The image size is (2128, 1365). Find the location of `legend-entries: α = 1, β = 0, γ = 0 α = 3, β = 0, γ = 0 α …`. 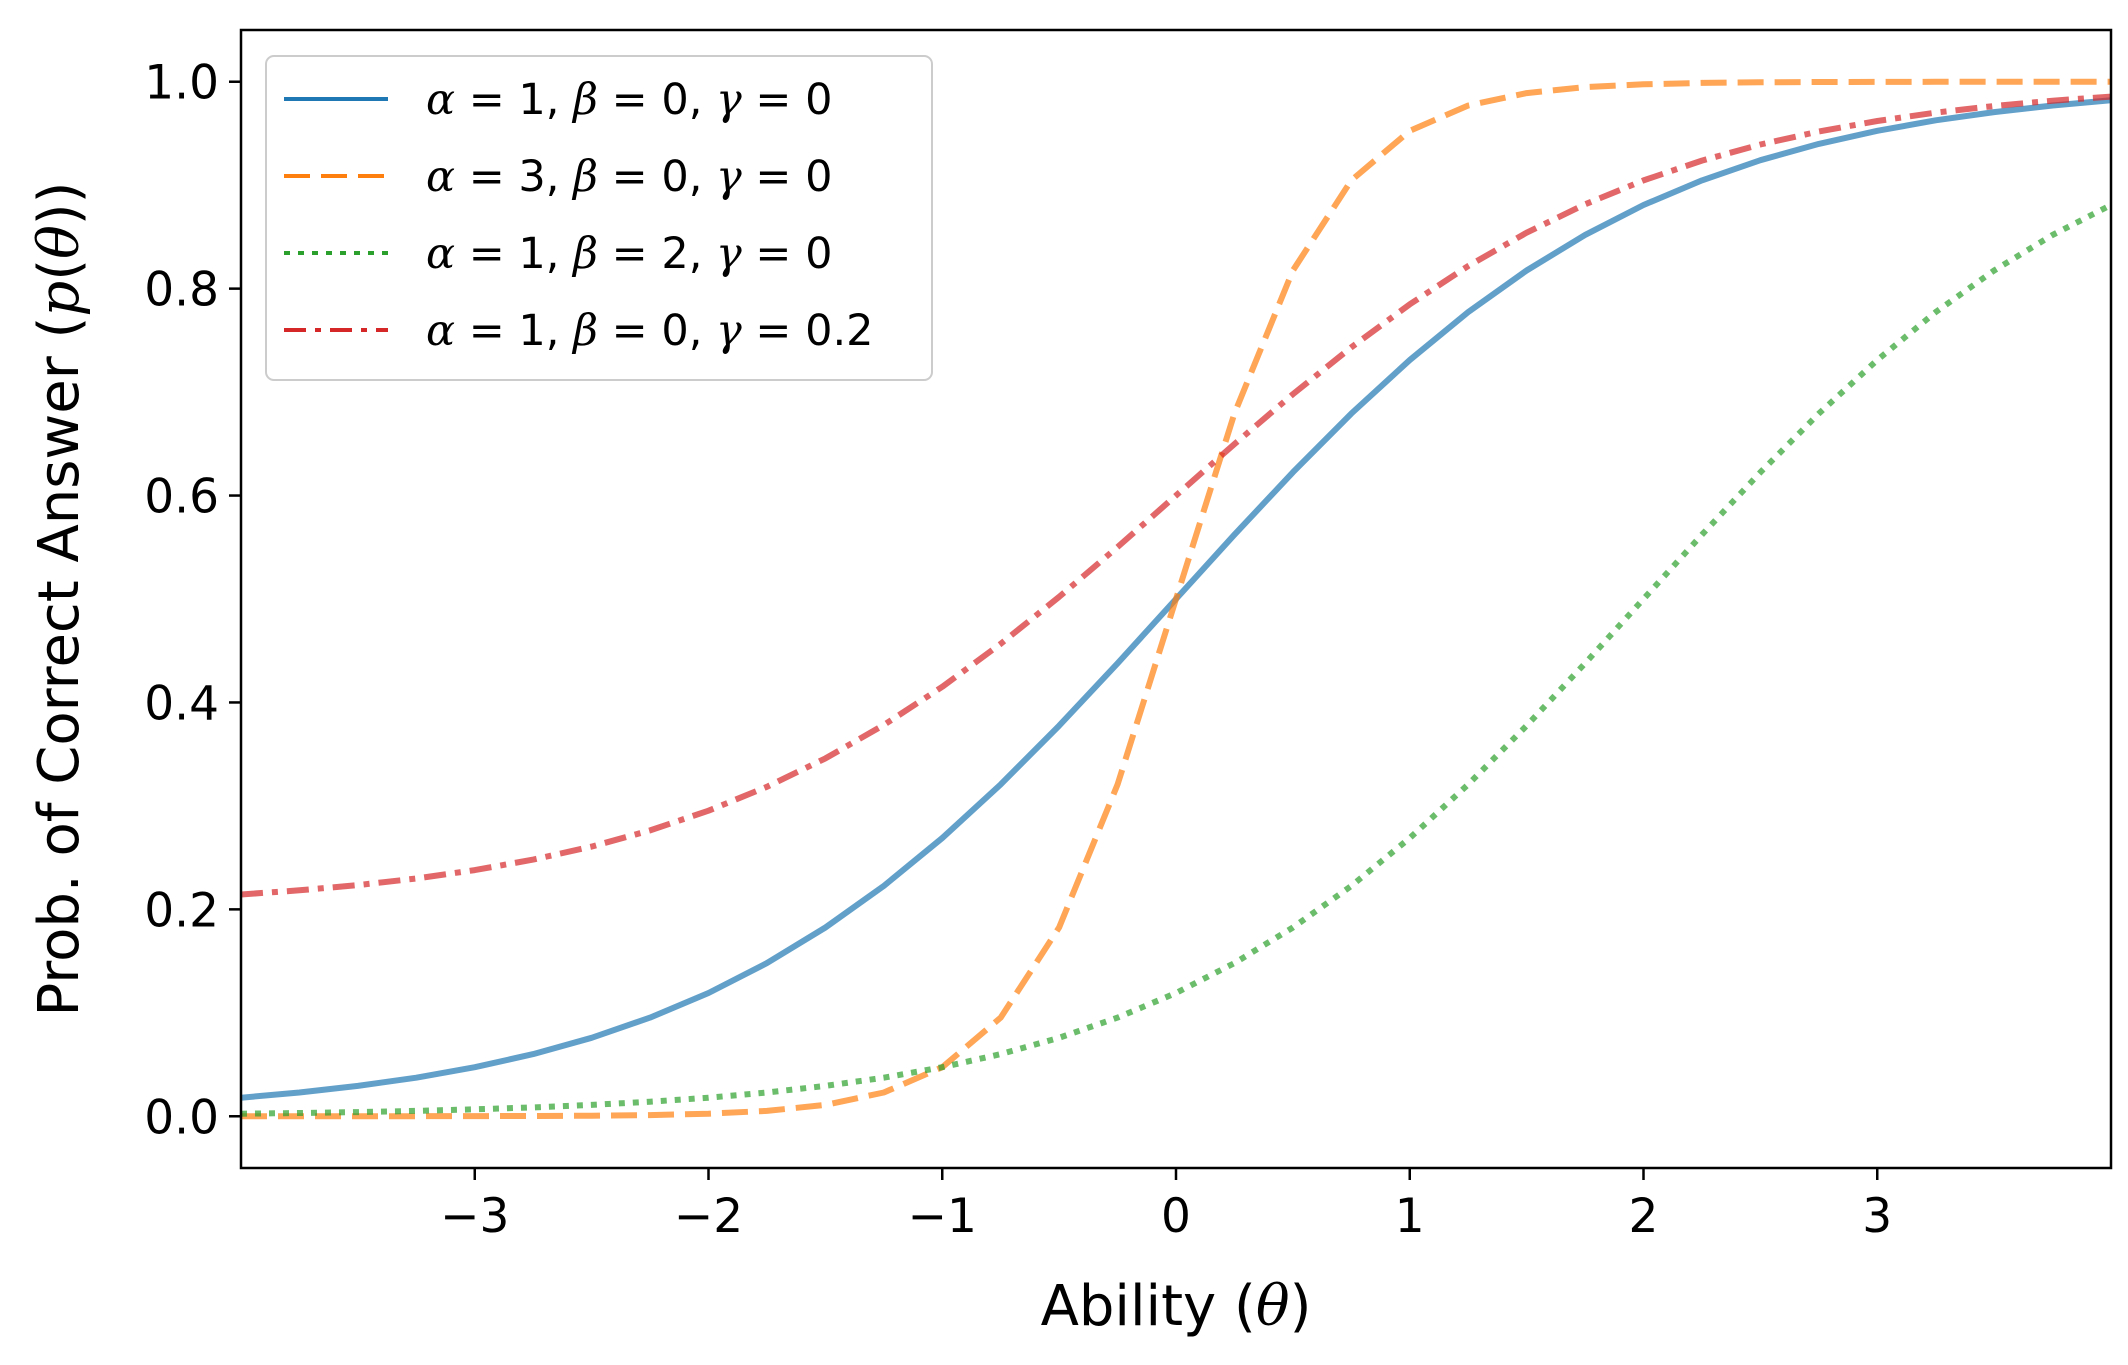

legend-entries: α = 1, β = 0, γ = 0 α = 3, β = 0, γ = 0 α … is located at coordinates (579, 215).